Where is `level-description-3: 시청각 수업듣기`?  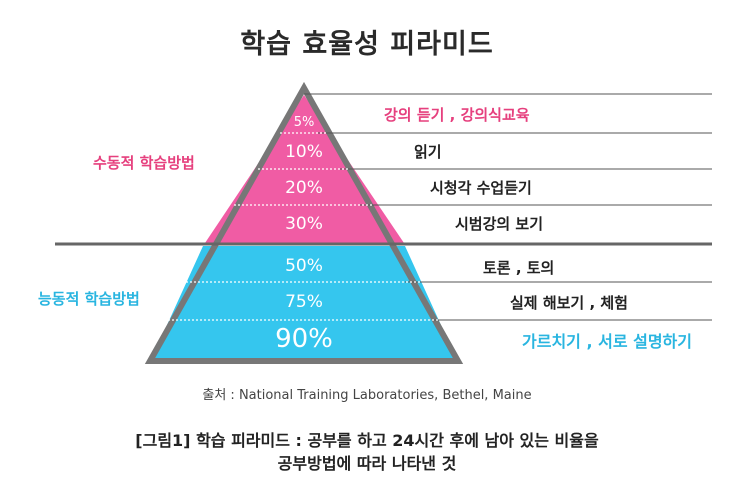
level-description-3: 시청각 수업듣기 is located at coordinates (481, 188).